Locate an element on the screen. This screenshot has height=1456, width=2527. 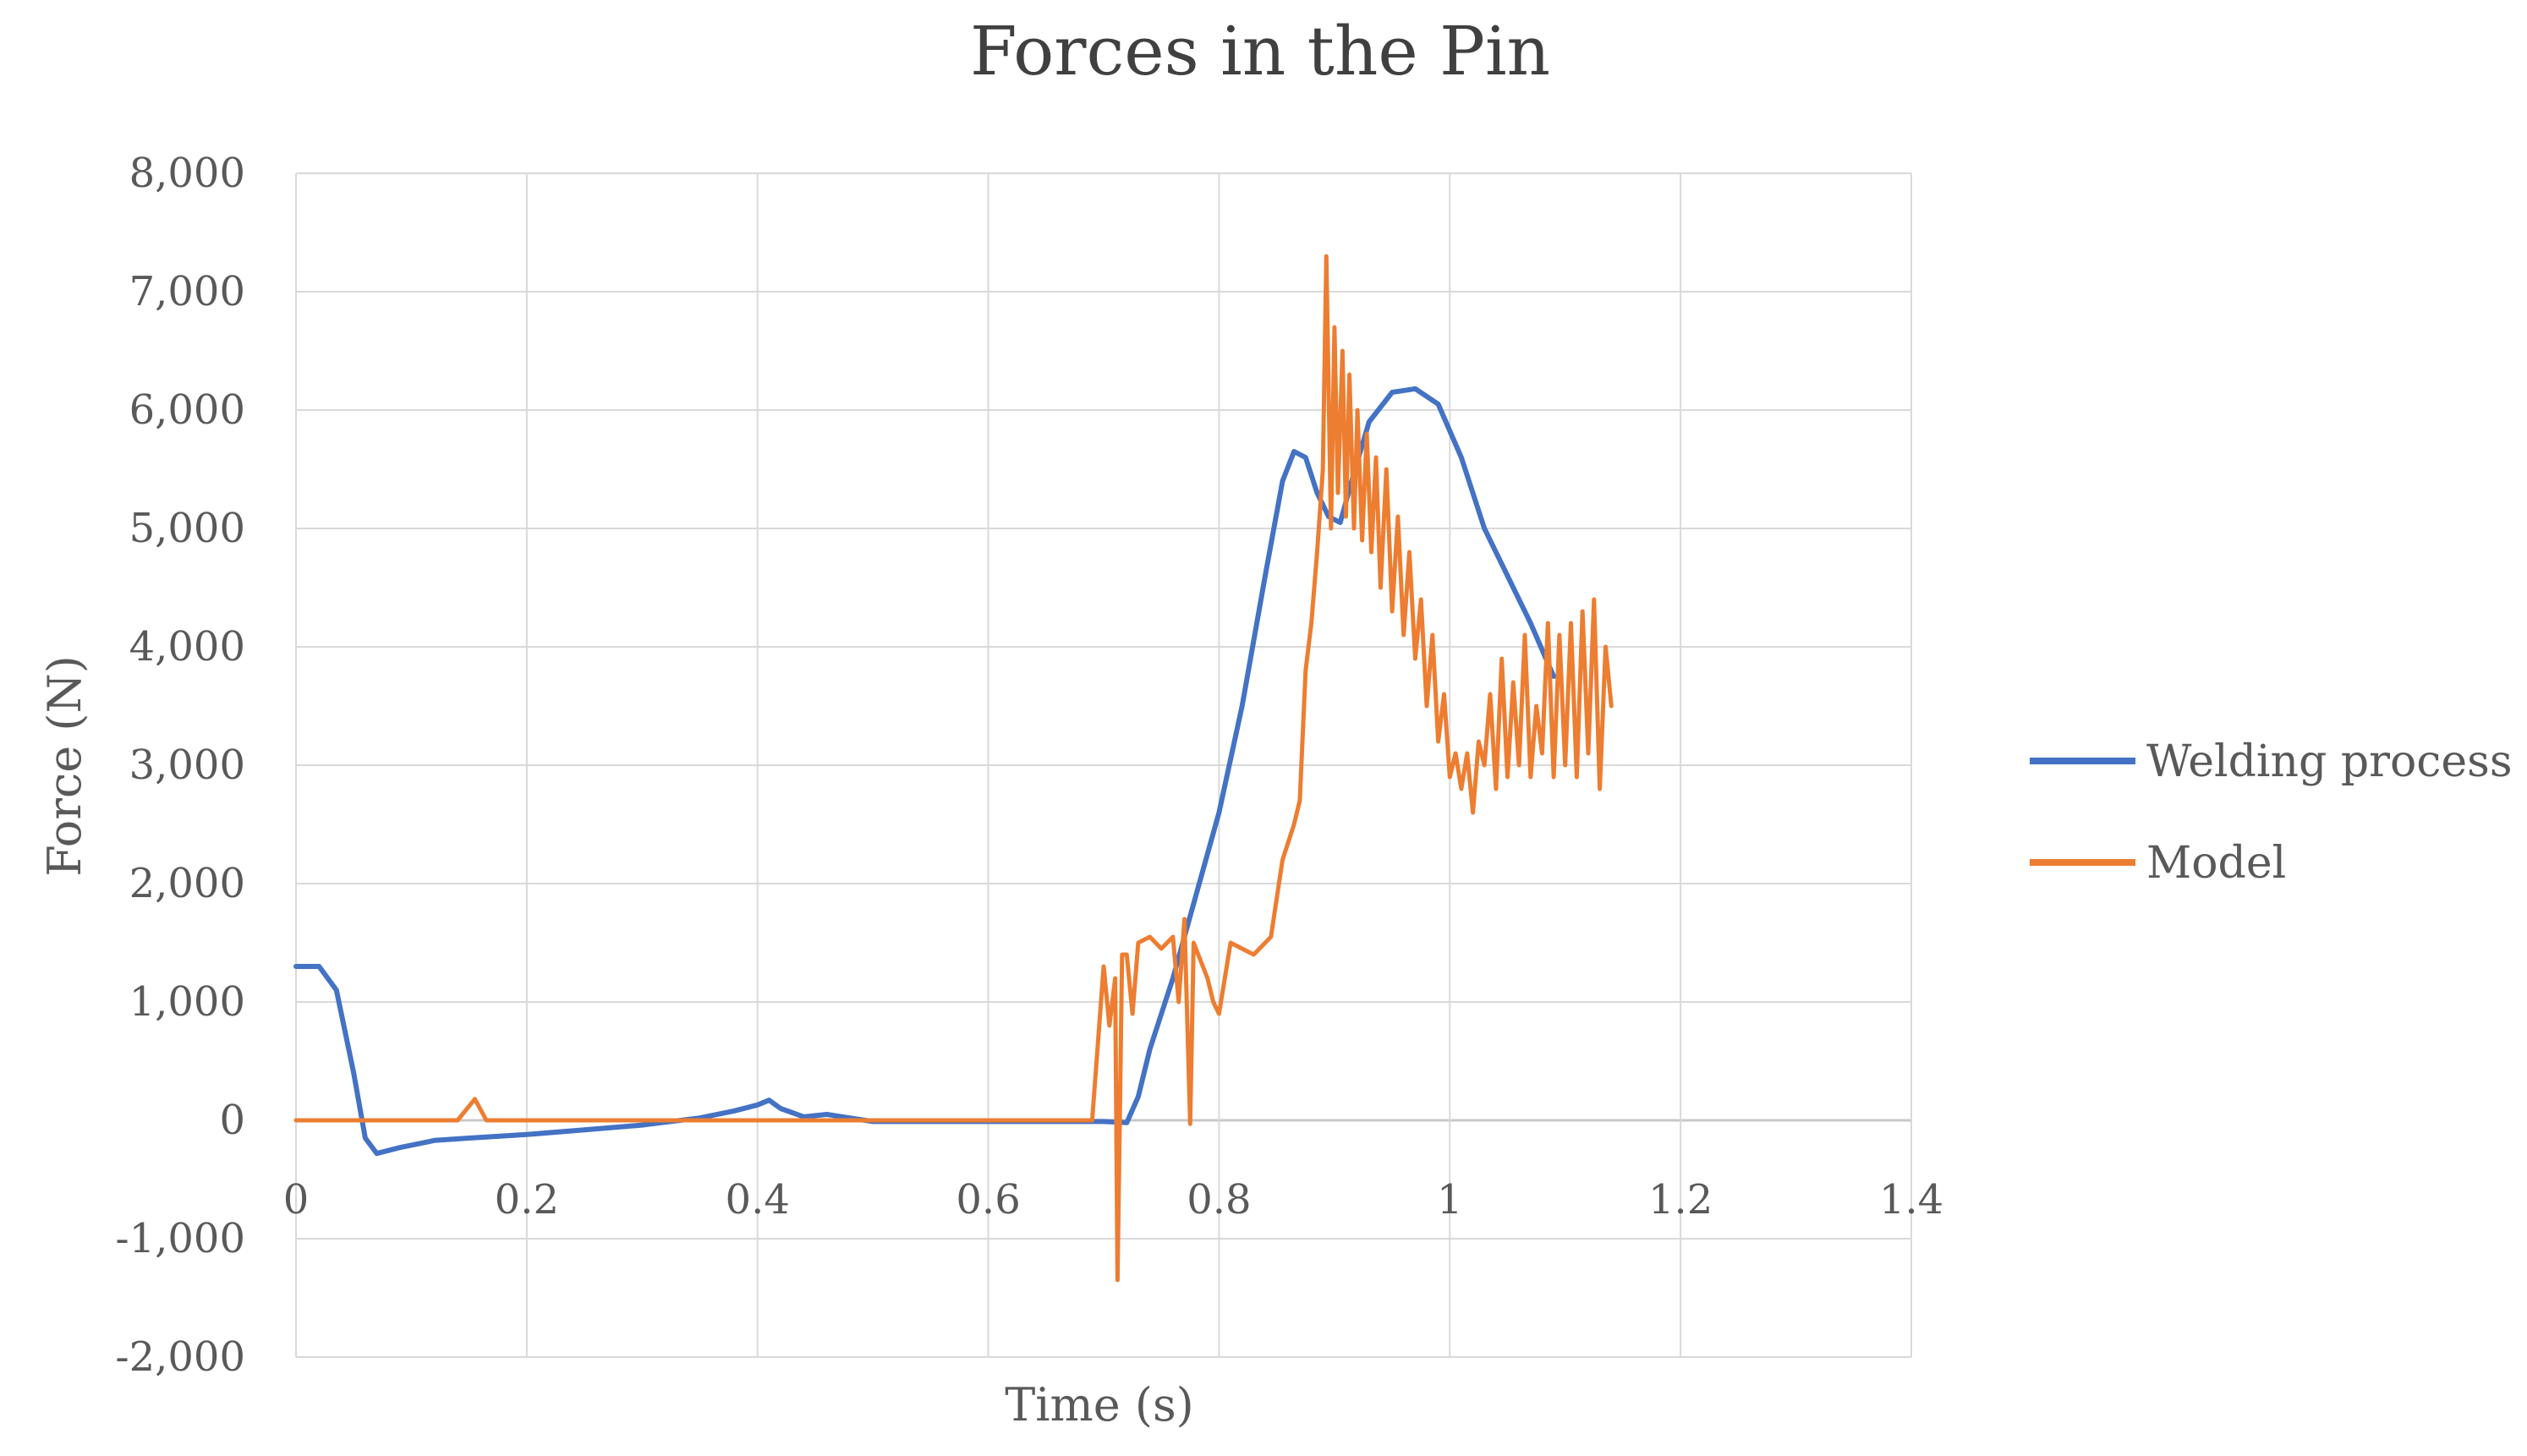
chart-title: Forces in the Pin is located at coordinates (1260, 51).